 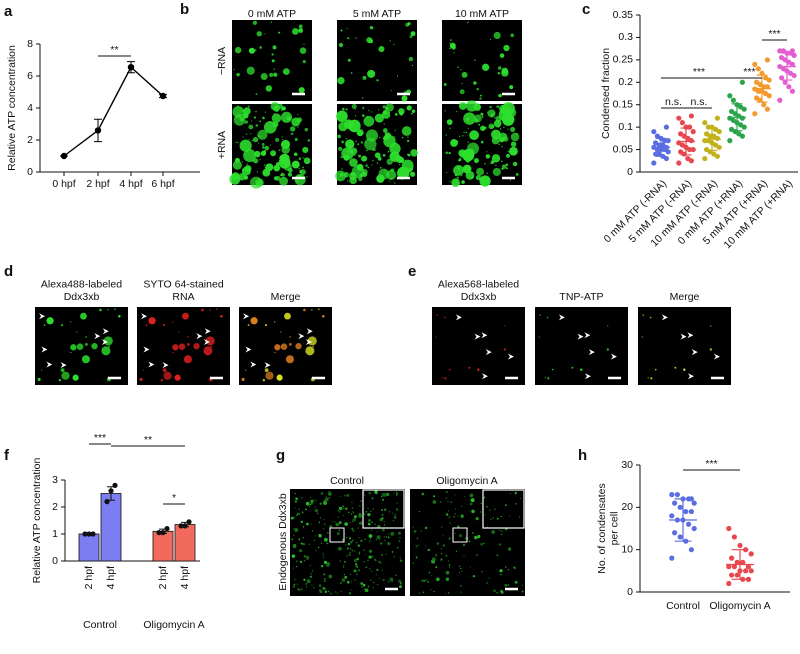 I want to click on y-axis-label: Relative ATP concentration, so click(x=37, y=521).